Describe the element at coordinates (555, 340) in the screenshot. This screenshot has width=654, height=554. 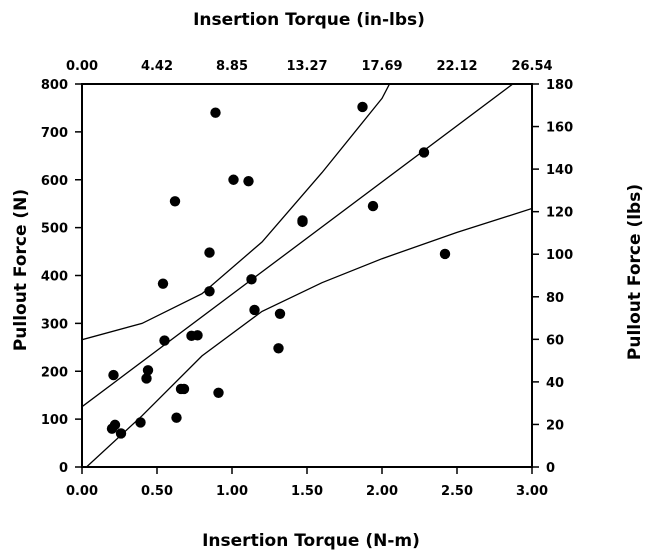
I see `y-right-tick-label: 60` at that location.